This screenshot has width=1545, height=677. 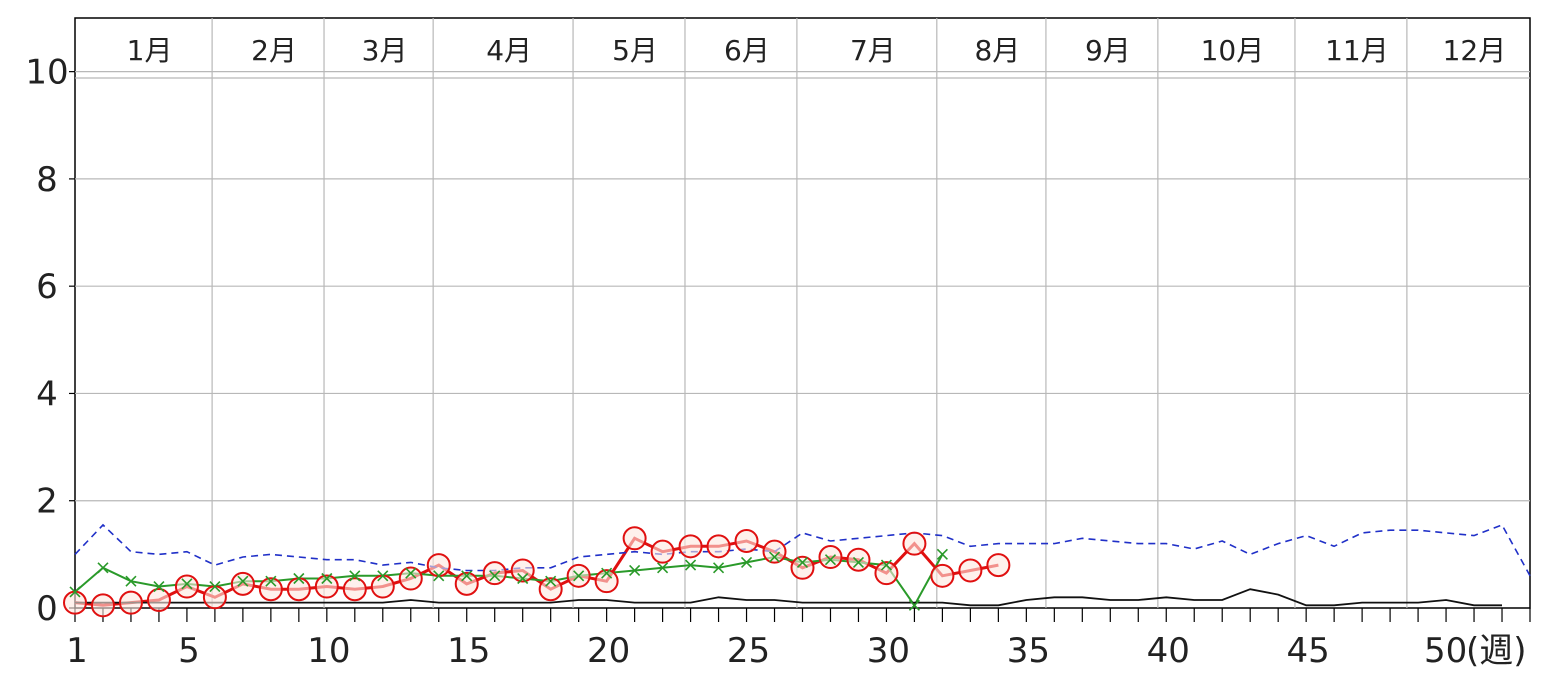 I want to click on x-tick-label: 15, so click(x=468, y=651).